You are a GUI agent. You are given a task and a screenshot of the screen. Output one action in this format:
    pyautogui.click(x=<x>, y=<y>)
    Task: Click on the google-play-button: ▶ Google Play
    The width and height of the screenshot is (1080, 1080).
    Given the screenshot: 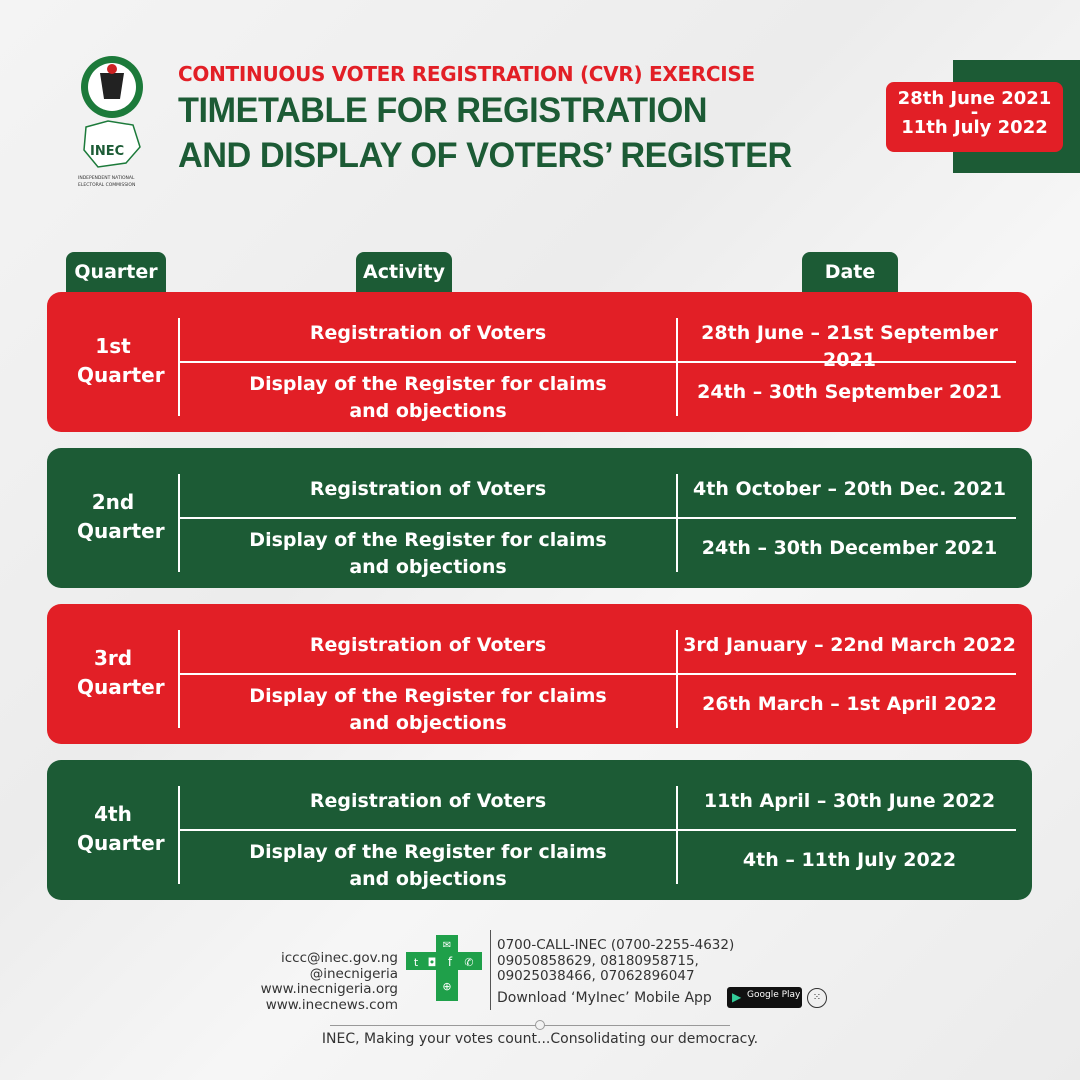 What is the action you would take?
    pyautogui.click(x=764, y=997)
    